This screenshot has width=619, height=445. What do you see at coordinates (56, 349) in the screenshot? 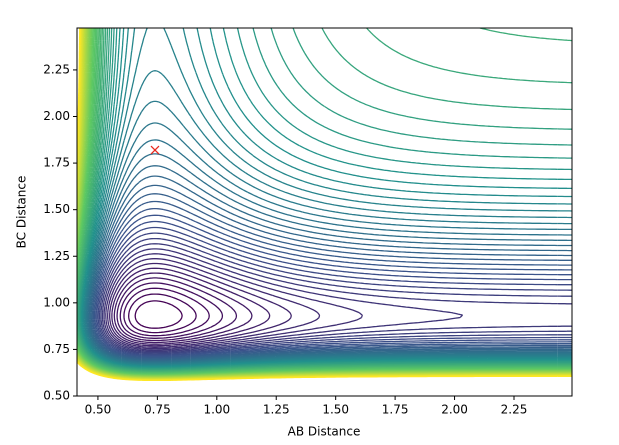
I see `y-tick-label: 0.75` at bounding box center [56, 349].